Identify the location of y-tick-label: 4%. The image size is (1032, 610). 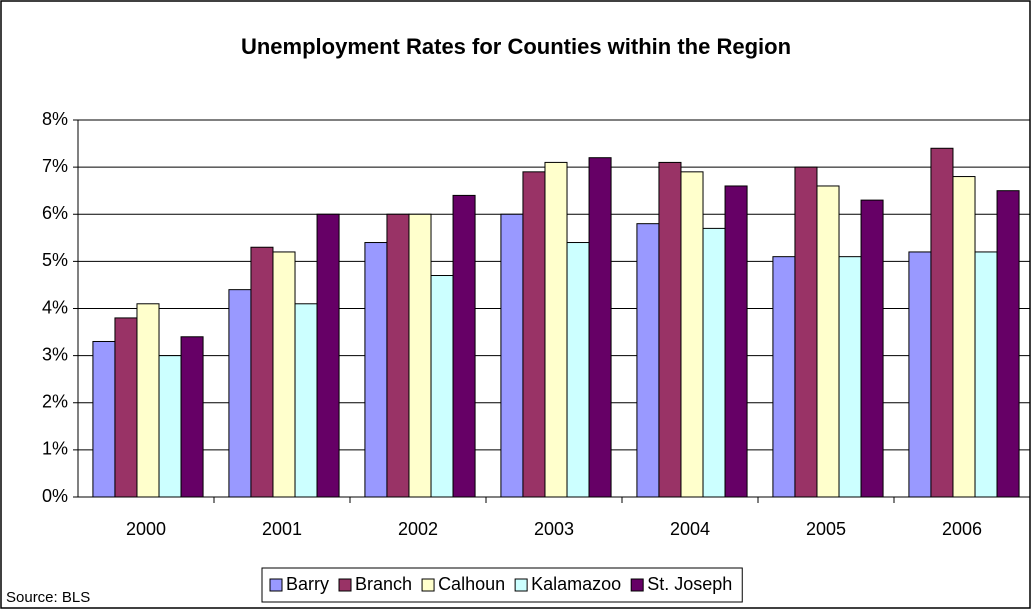
(55, 307).